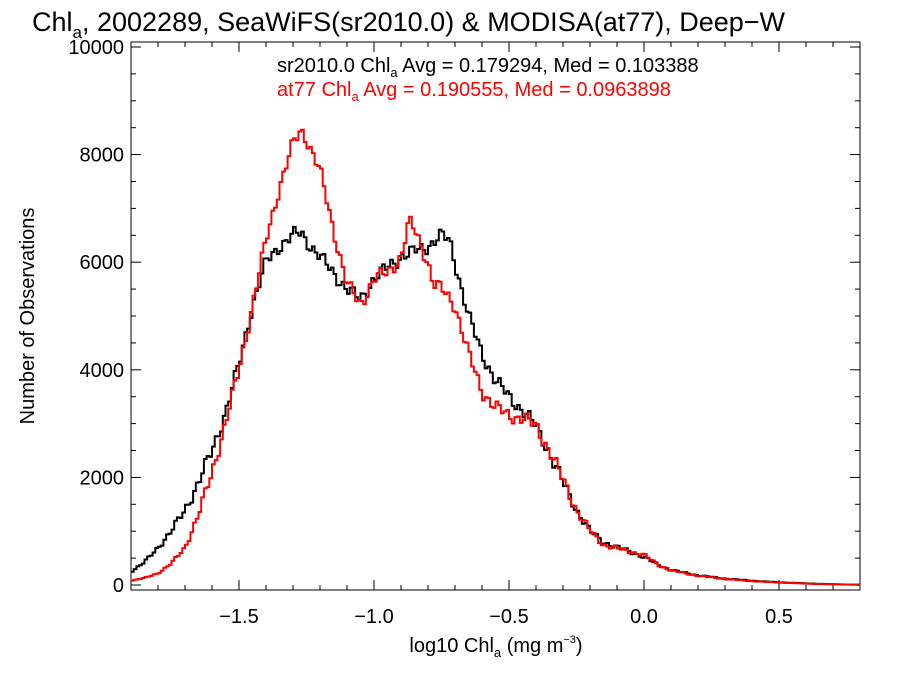  Describe the element at coordinates (102, 371) in the screenshot. I see `y-tick-label: 4000` at that location.